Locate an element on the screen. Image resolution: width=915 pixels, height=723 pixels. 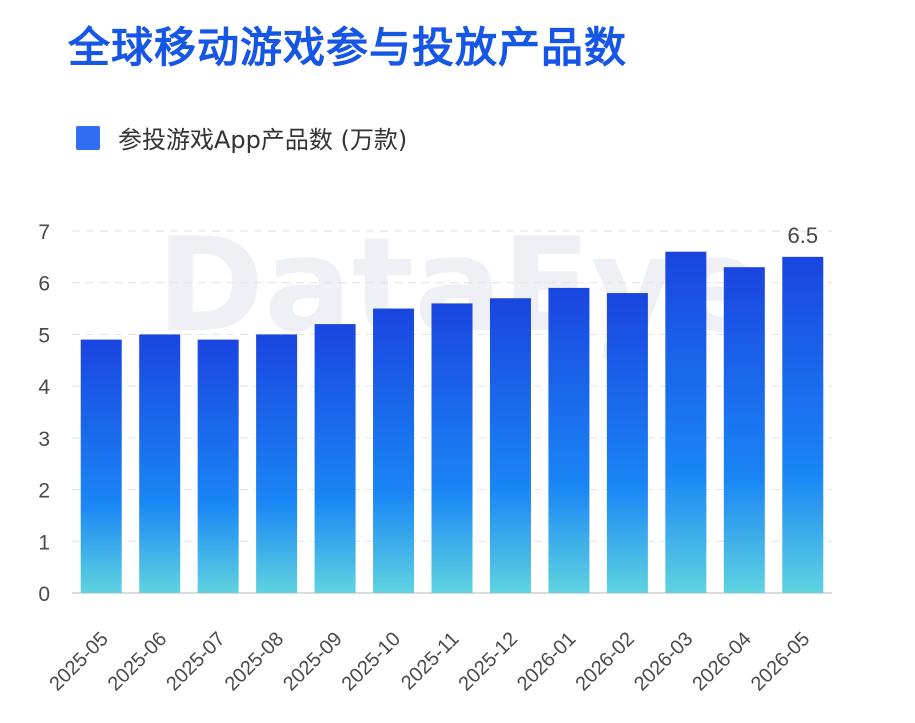
y-tick-label: 6 is located at coordinates (44, 284).